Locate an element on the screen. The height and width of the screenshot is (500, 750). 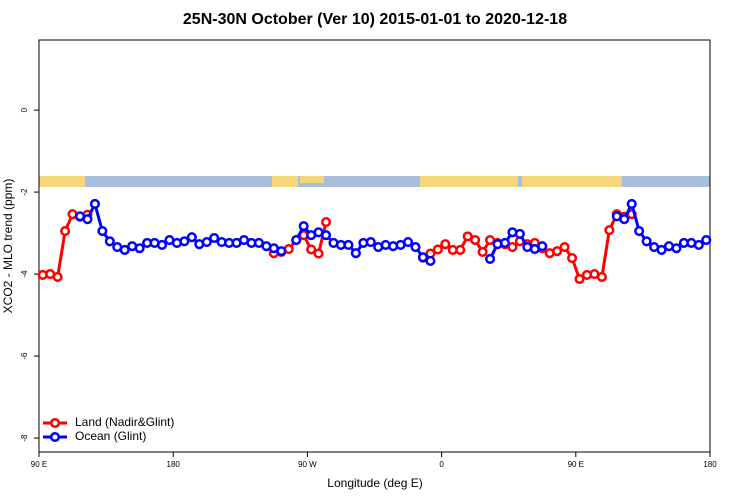
x-tick-label: 0 is located at coordinates (441, 464).